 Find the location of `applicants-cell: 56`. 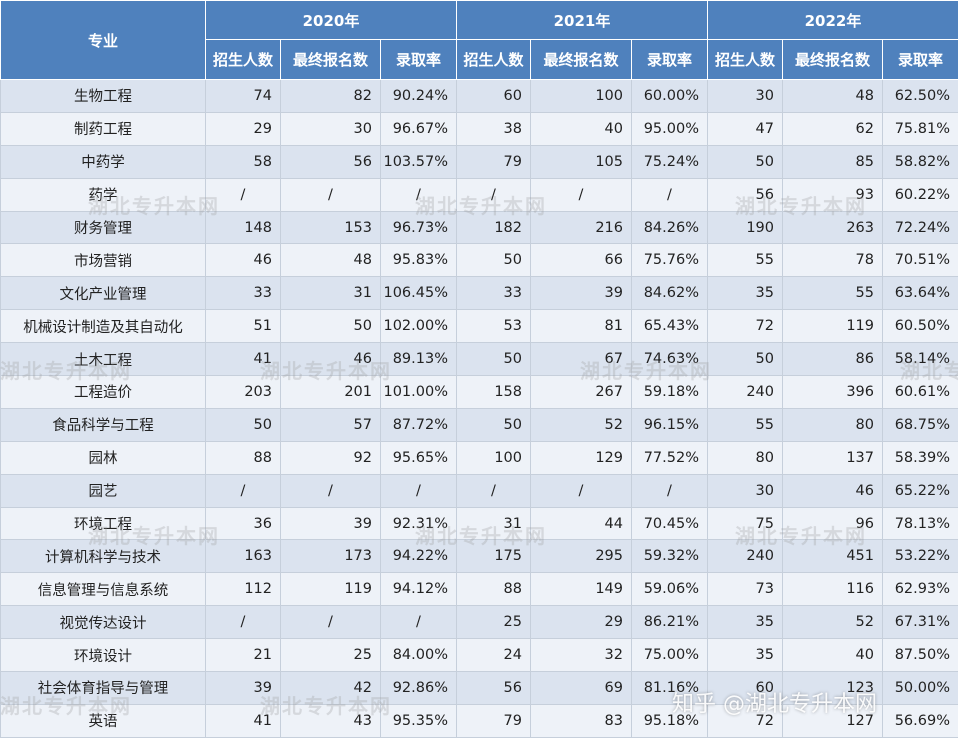

applicants-cell: 56 is located at coordinates (330, 161).